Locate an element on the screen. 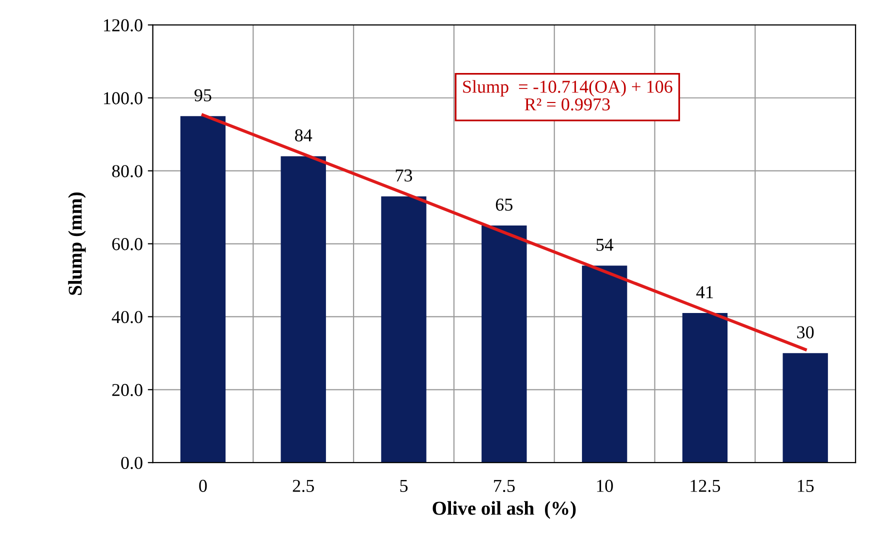  y-tick-label: 40.0 is located at coordinates (127, 317).